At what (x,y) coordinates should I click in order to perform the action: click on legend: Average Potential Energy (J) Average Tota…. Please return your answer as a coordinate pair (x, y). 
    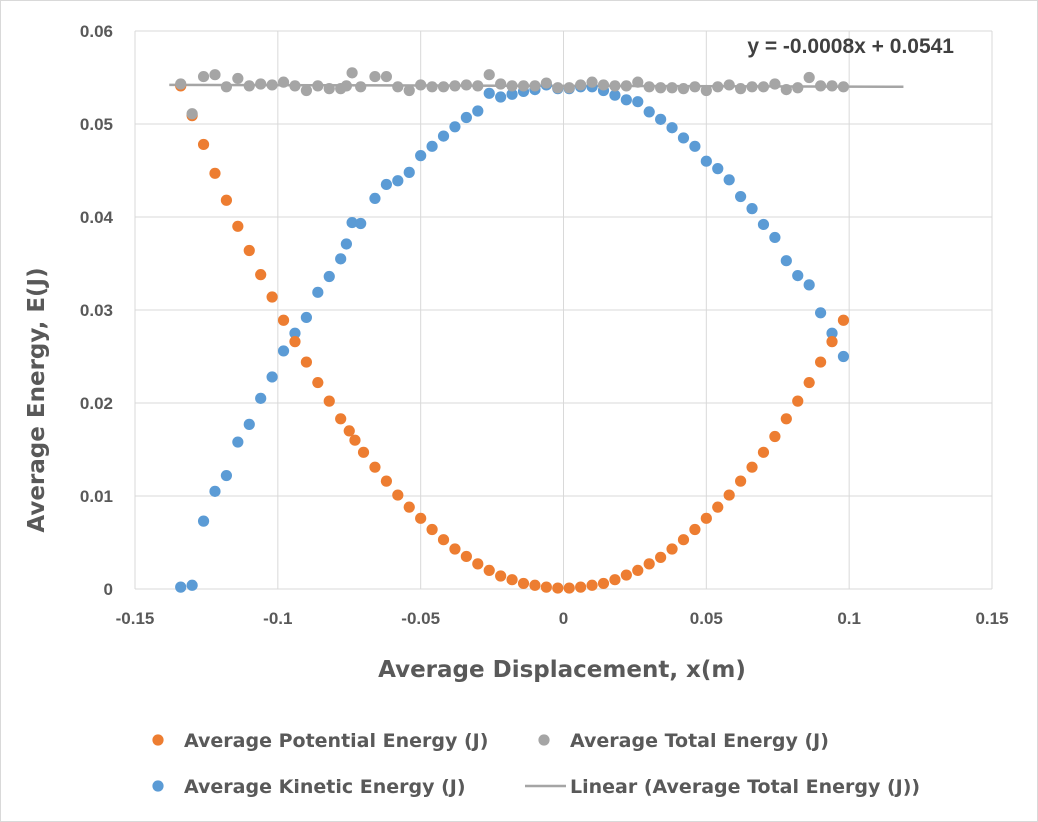
    Looking at the image, I should click on (536, 764).